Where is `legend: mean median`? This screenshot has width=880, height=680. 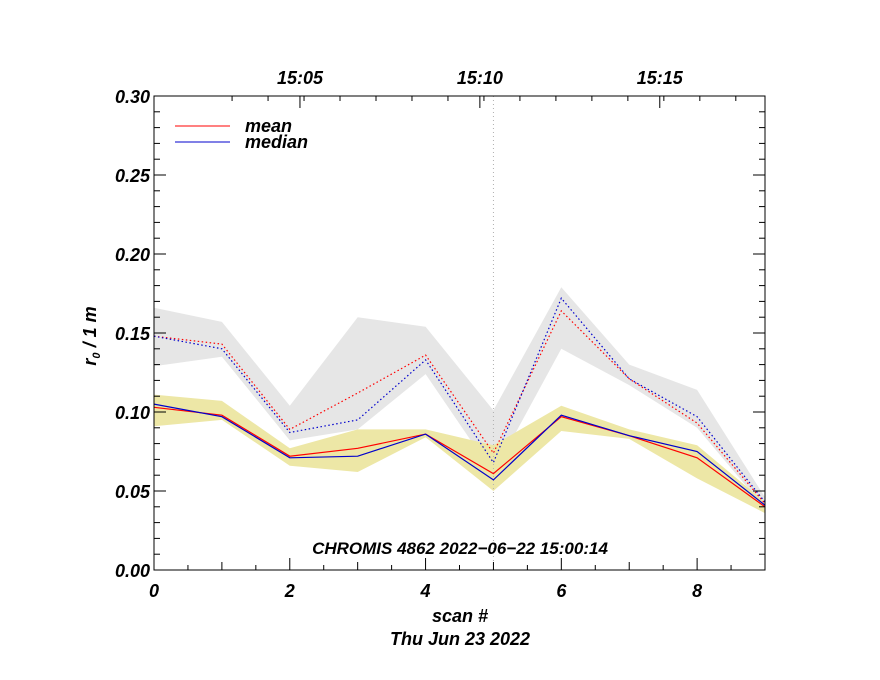 legend: mean median is located at coordinates (241, 134).